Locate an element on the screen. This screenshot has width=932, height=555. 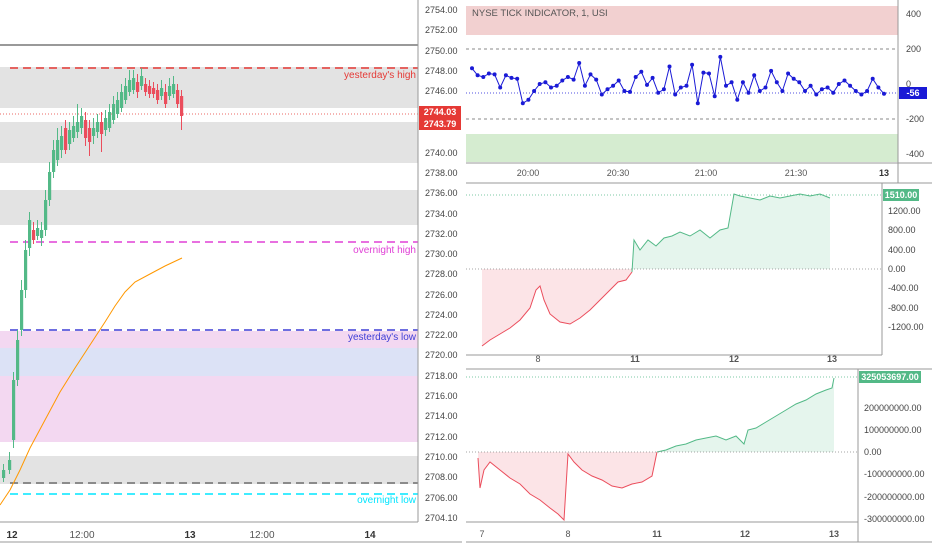
bottom-line-negative is located at coordinates (567, 486).